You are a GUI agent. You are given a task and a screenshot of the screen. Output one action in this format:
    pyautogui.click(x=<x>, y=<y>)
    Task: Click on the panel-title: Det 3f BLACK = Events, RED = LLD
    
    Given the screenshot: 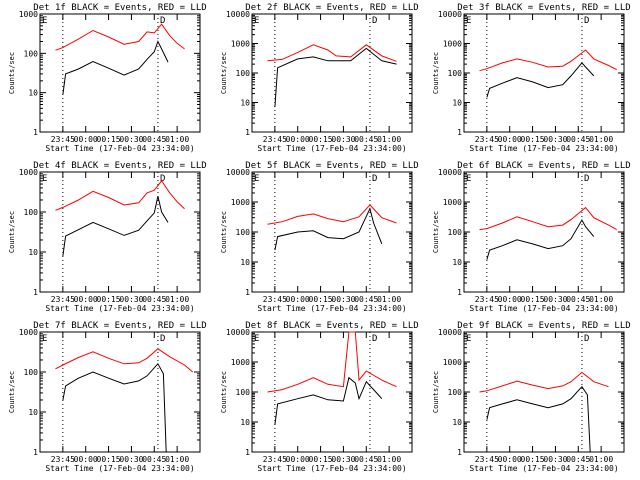 What is the action you would take?
    pyautogui.click(x=543, y=8)
    